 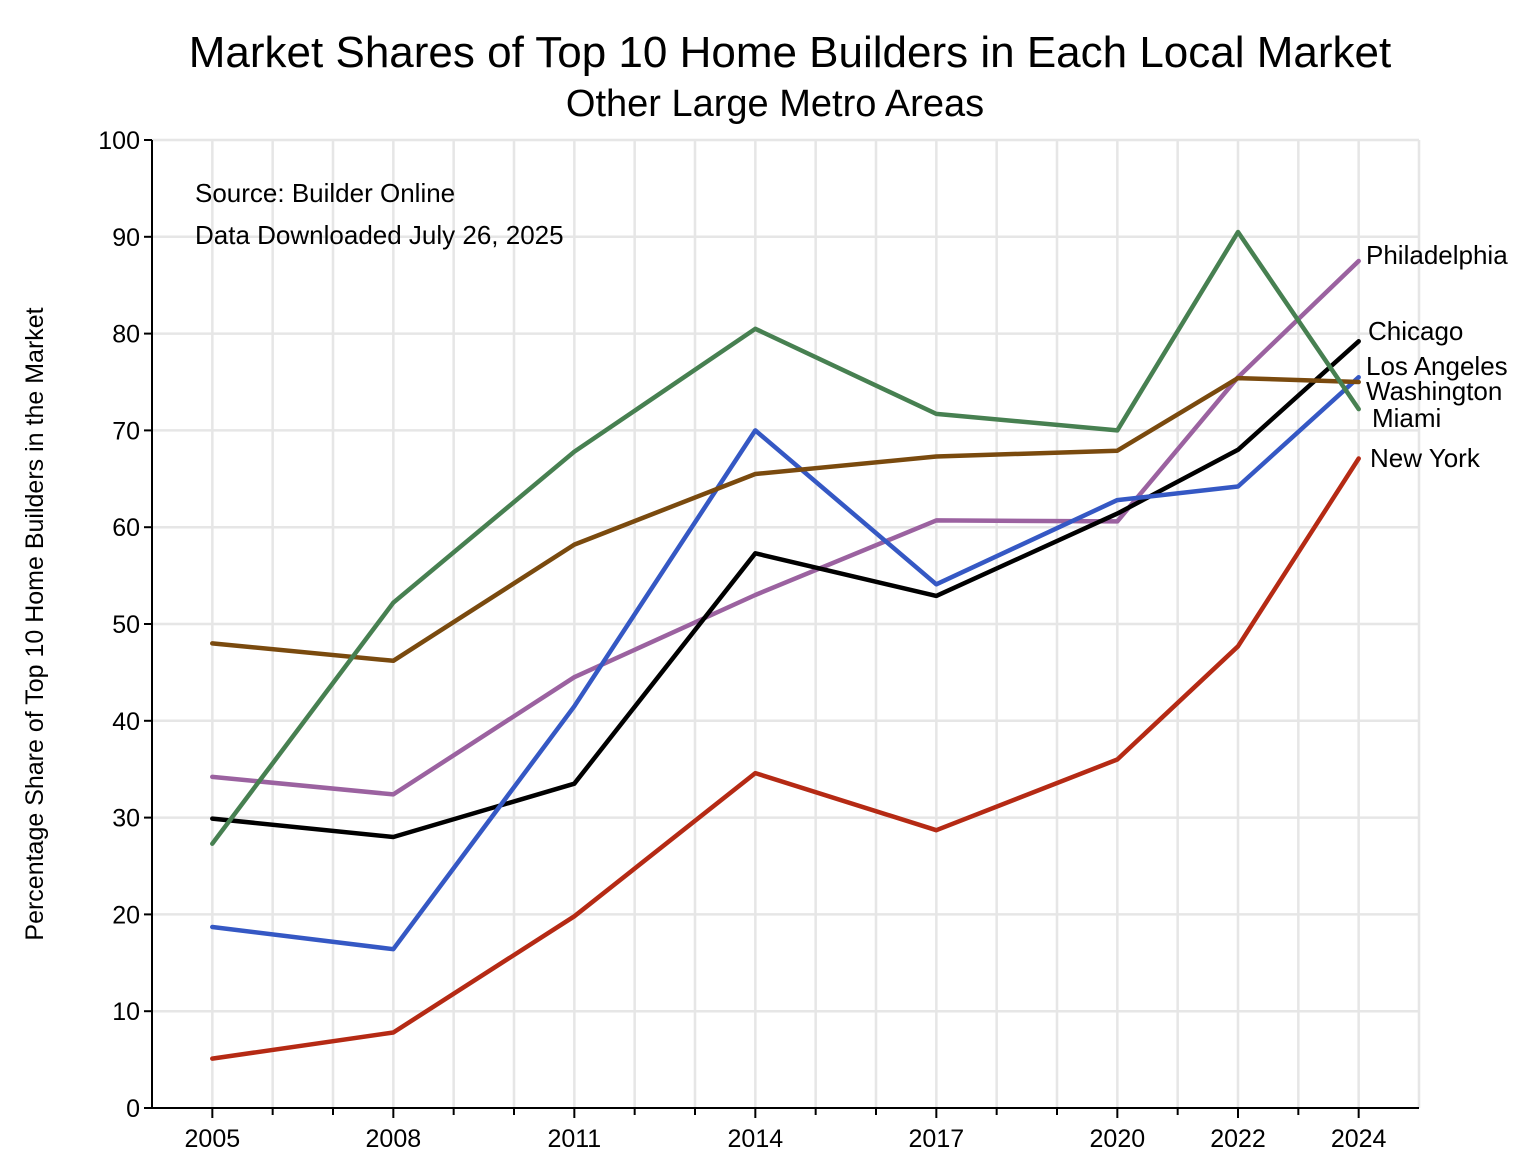 I want to click on y-tick-label-80: 80, so click(x=126, y=335).